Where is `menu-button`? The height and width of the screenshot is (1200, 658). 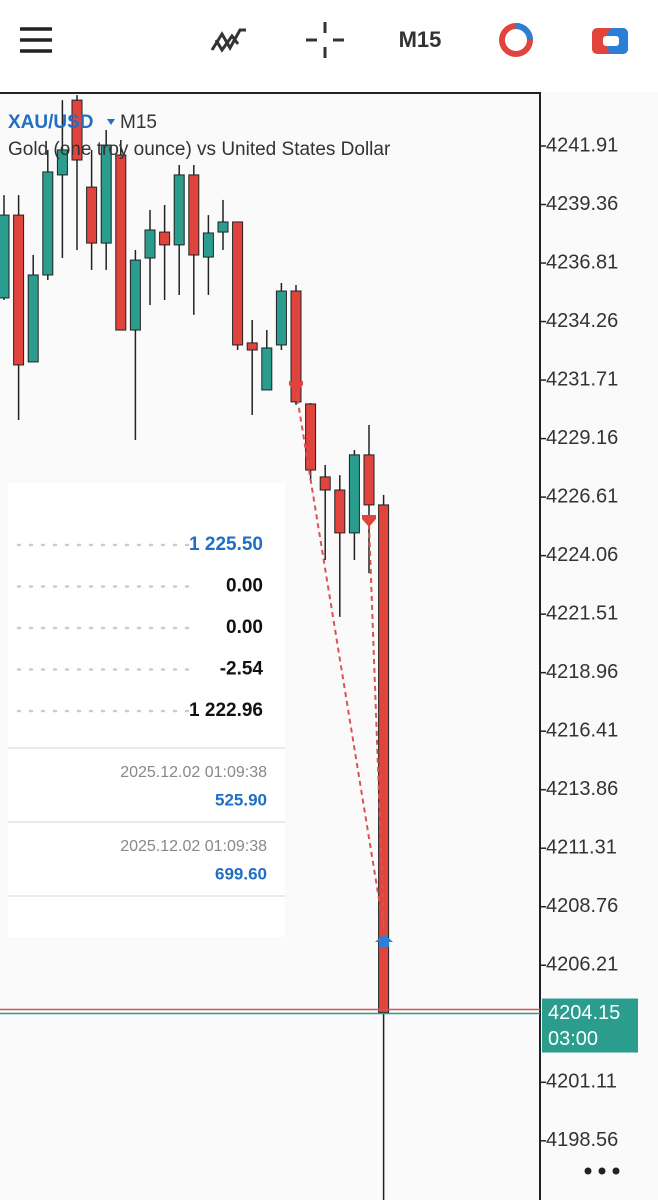 menu-button is located at coordinates (36, 40).